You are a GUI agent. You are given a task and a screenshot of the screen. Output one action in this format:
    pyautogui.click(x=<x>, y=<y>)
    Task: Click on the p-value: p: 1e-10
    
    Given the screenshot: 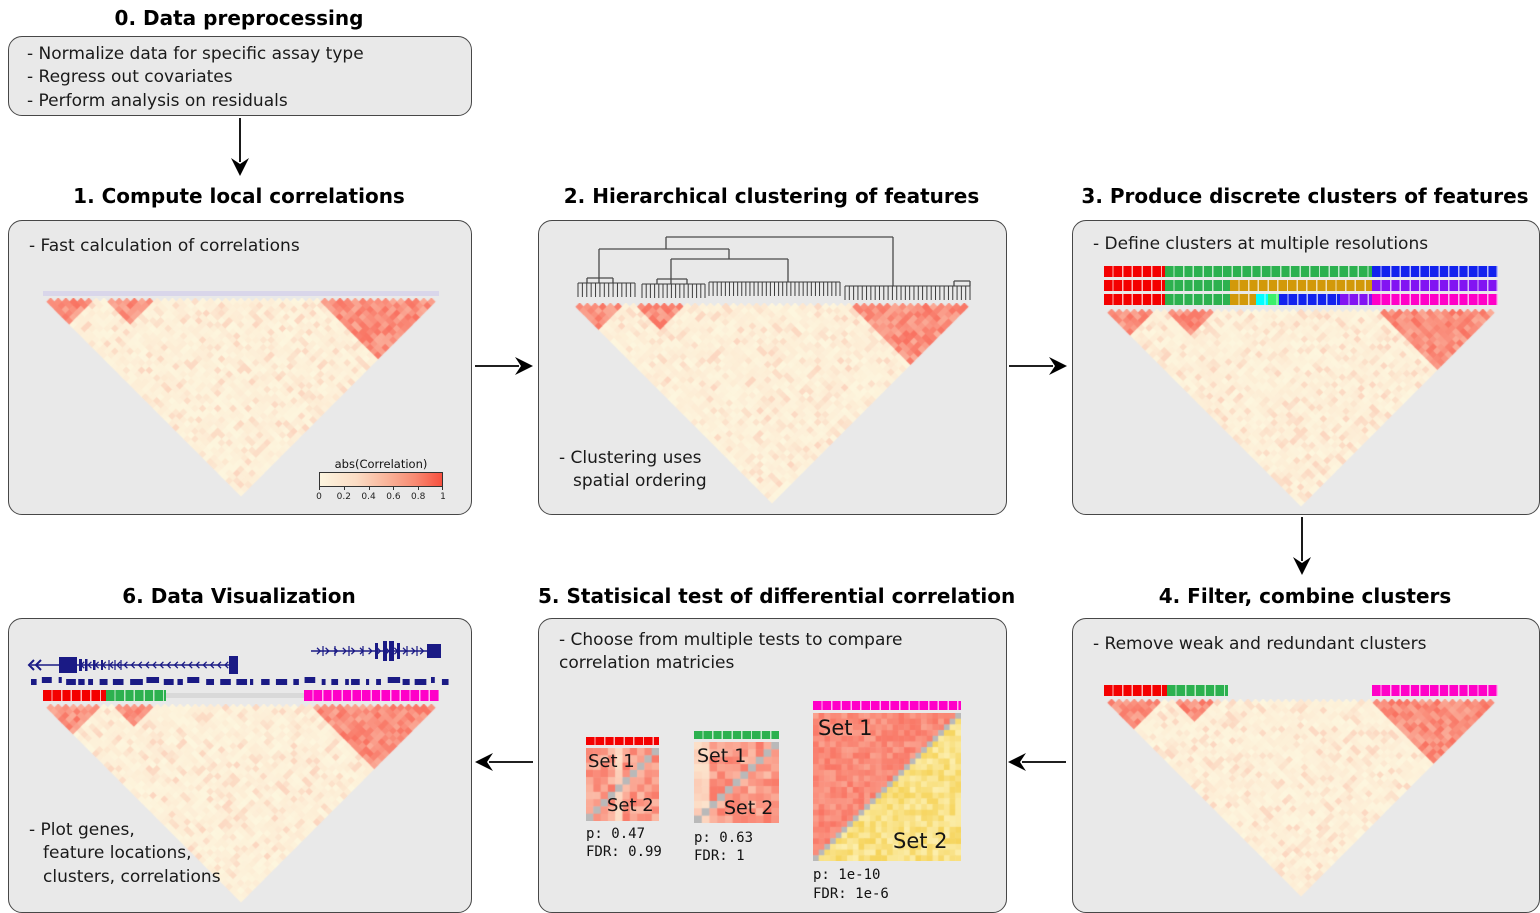 What is the action you would take?
    pyautogui.click(x=847, y=875)
    